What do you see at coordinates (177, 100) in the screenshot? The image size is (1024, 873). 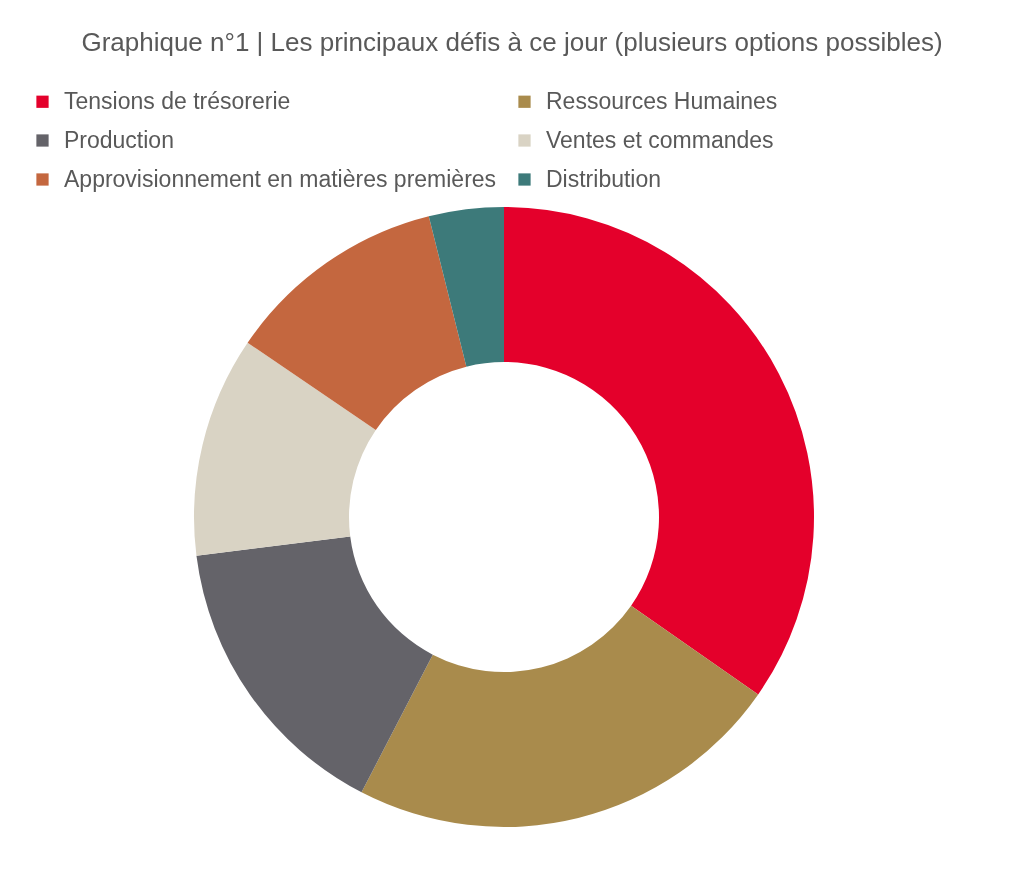 I see `legend-label: Tensions de trésorerie` at bounding box center [177, 100].